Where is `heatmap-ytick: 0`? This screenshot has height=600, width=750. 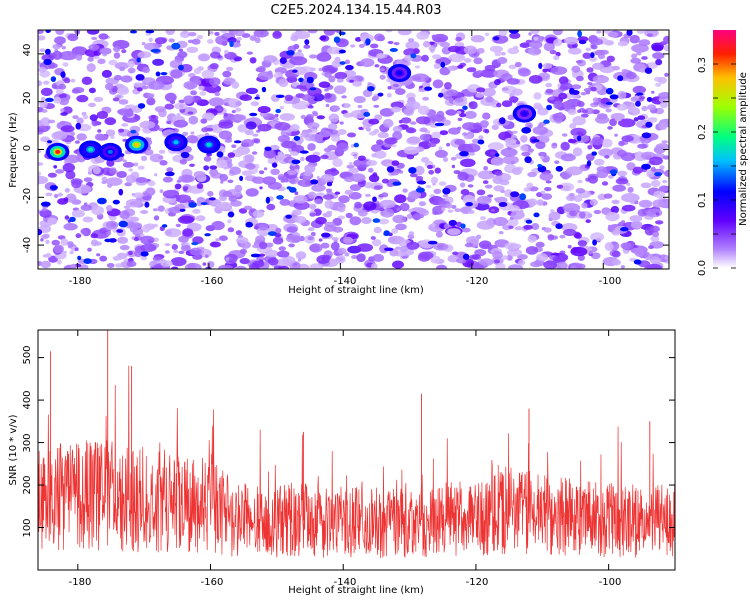 heatmap-ytick: 0 is located at coordinates (27, 148).